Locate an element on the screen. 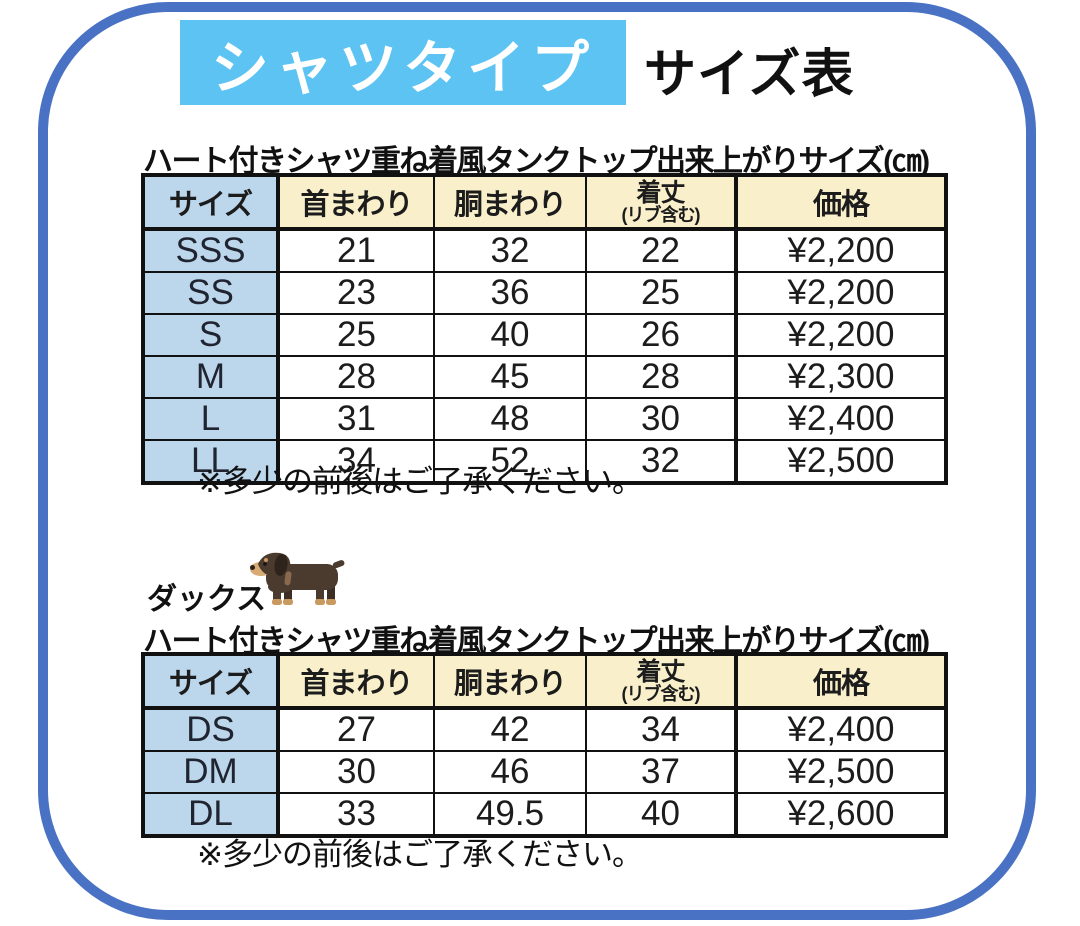 This screenshot has height=926, width=1080. title-banner: シャツタイプ is located at coordinates (403, 62).